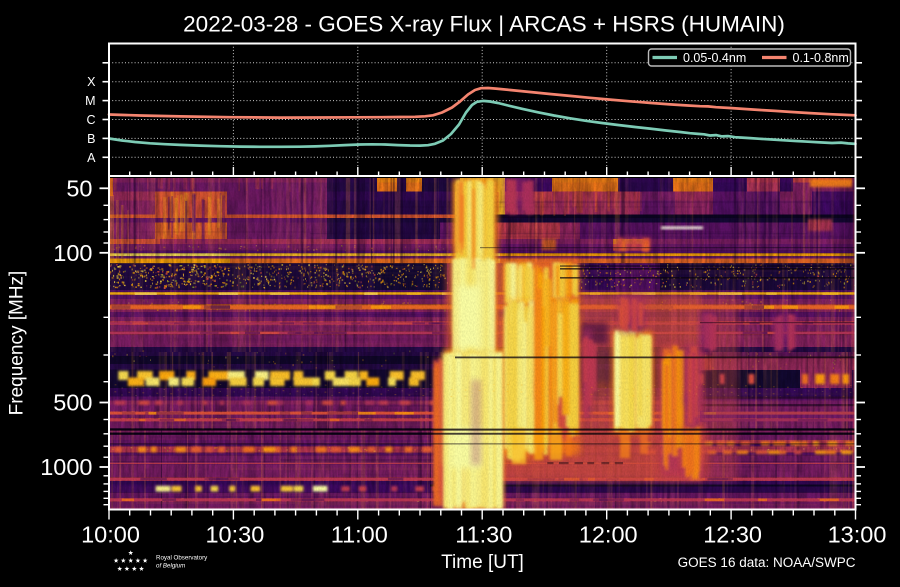 This screenshot has height=587, width=900. I want to click on svg-text: Frequency [MHz], so click(17, 343).